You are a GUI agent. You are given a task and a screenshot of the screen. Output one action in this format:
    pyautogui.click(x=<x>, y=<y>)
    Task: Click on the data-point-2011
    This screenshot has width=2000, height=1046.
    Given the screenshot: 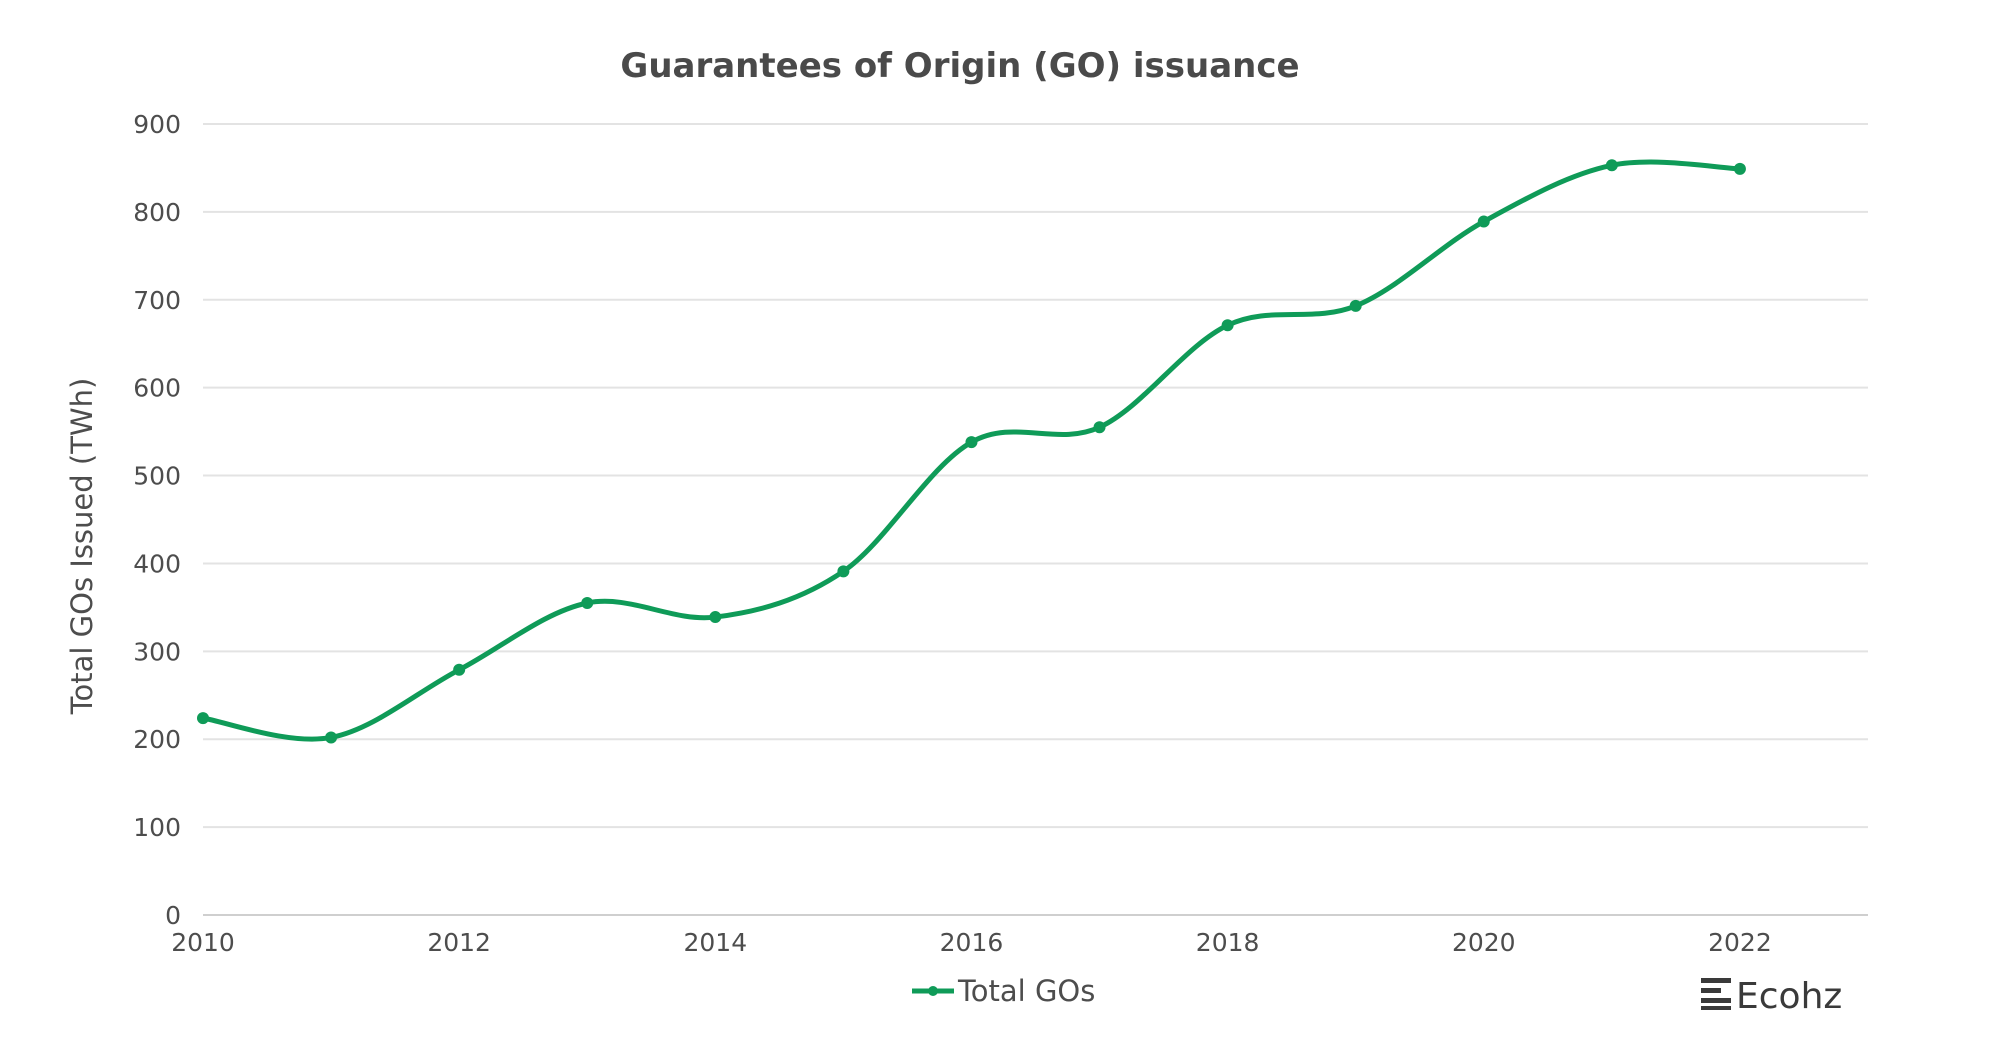 What is the action you would take?
    pyautogui.click(x=331, y=737)
    